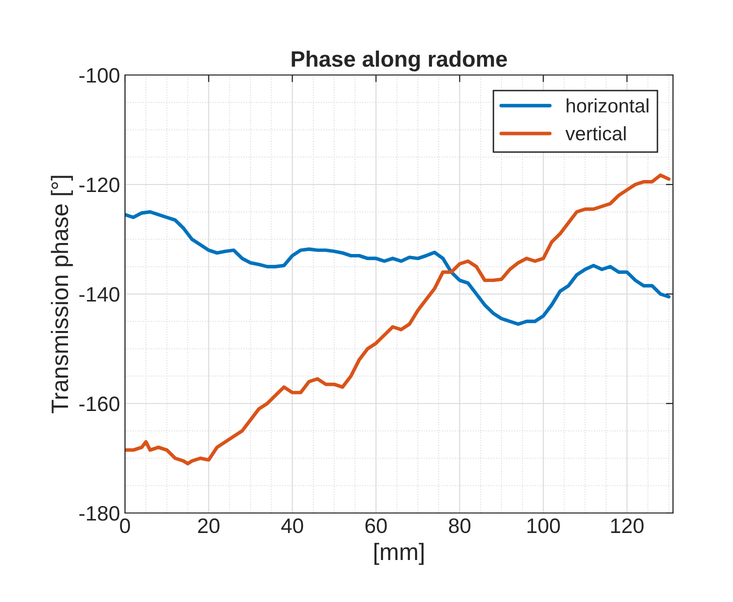 This screenshot has width=733, height=602. Describe the element at coordinates (595, 133) in the screenshot. I see `legend-label: vertical` at that location.